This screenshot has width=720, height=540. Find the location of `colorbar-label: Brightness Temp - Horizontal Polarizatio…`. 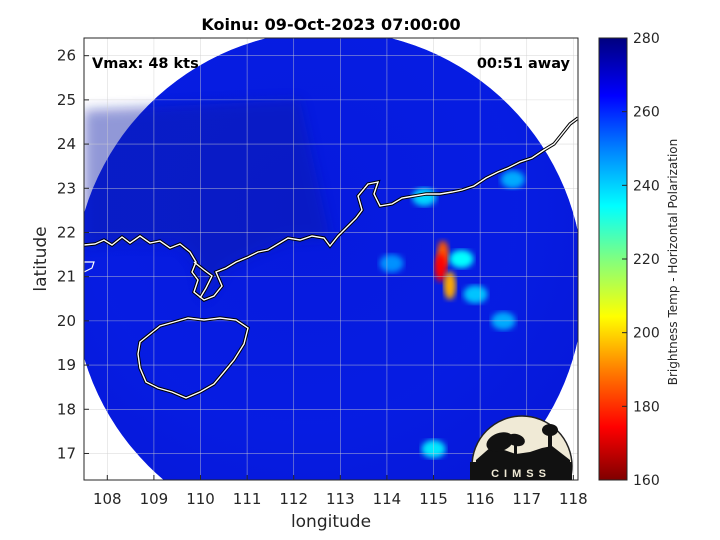

colorbar-label: Brightness Temp - Horizontal Polarizatio… is located at coordinates (673, 262).